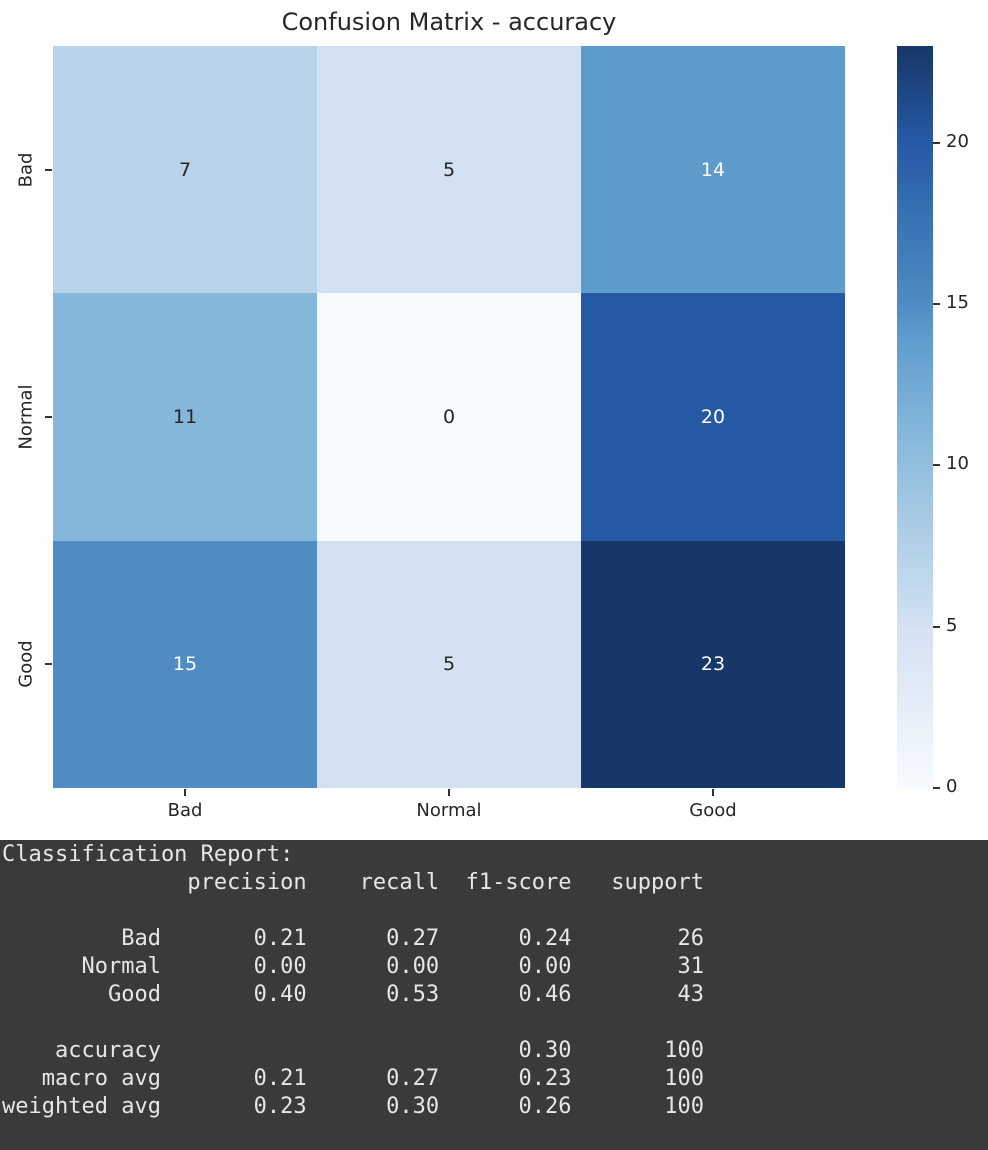 Image resolution: width=988 pixels, height=1150 pixels. What do you see at coordinates (185, 170) in the screenshot?
I see `heatmap-cell: 7` at bounding box center [185, 170].